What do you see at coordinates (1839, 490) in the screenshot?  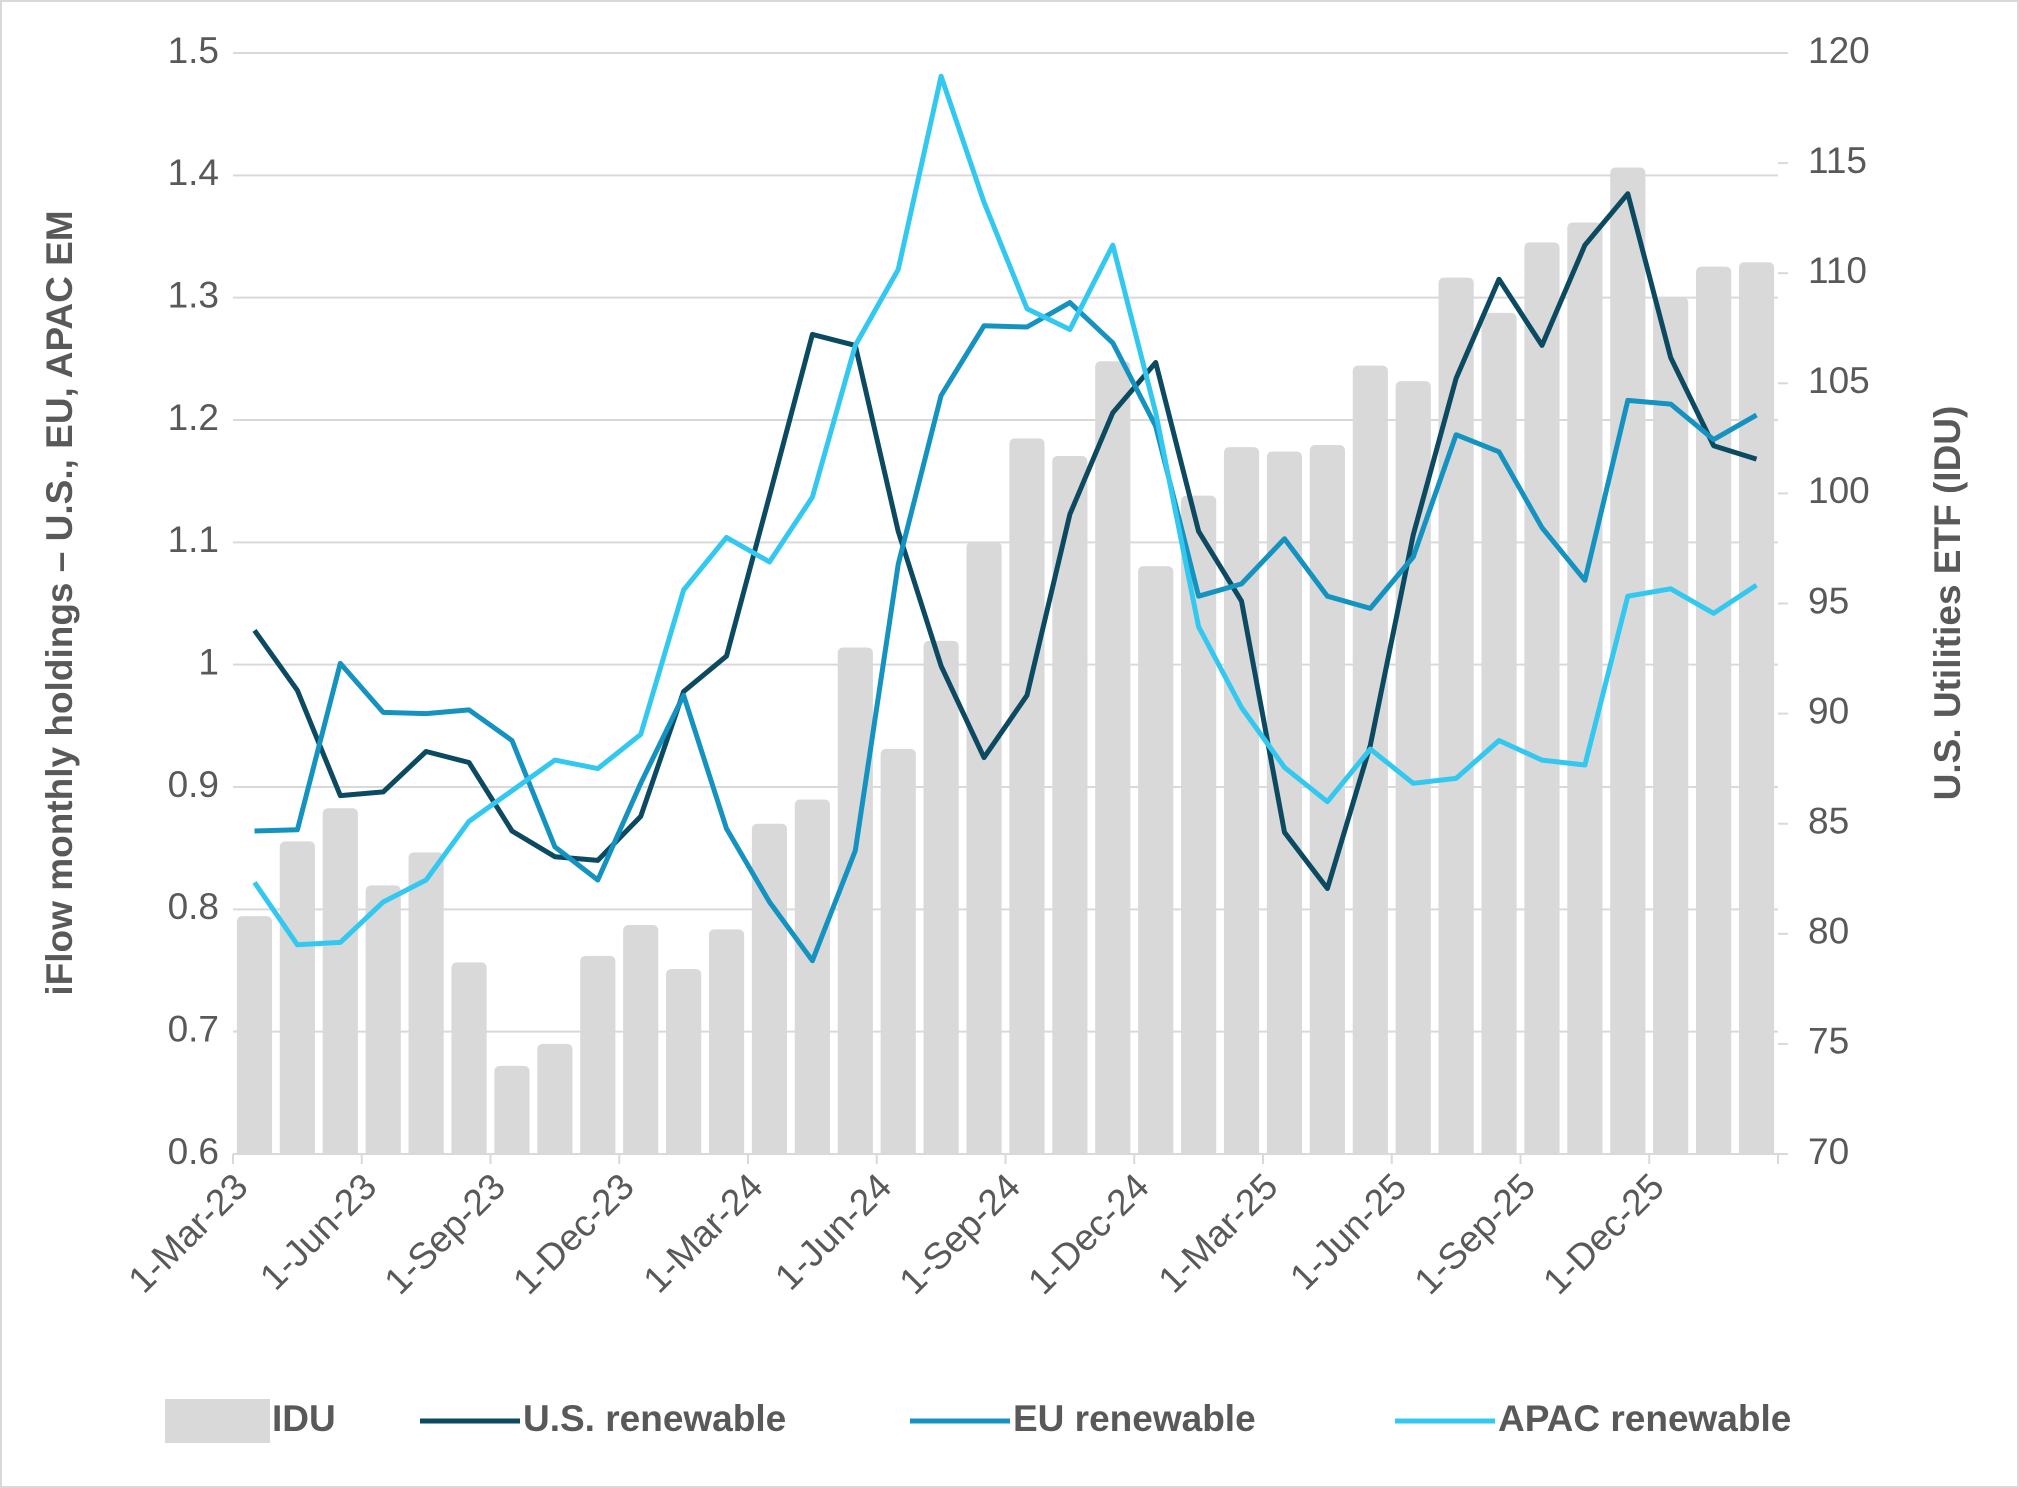 I see `y2-tick-label: 100` at bounding box center [1839, 490].